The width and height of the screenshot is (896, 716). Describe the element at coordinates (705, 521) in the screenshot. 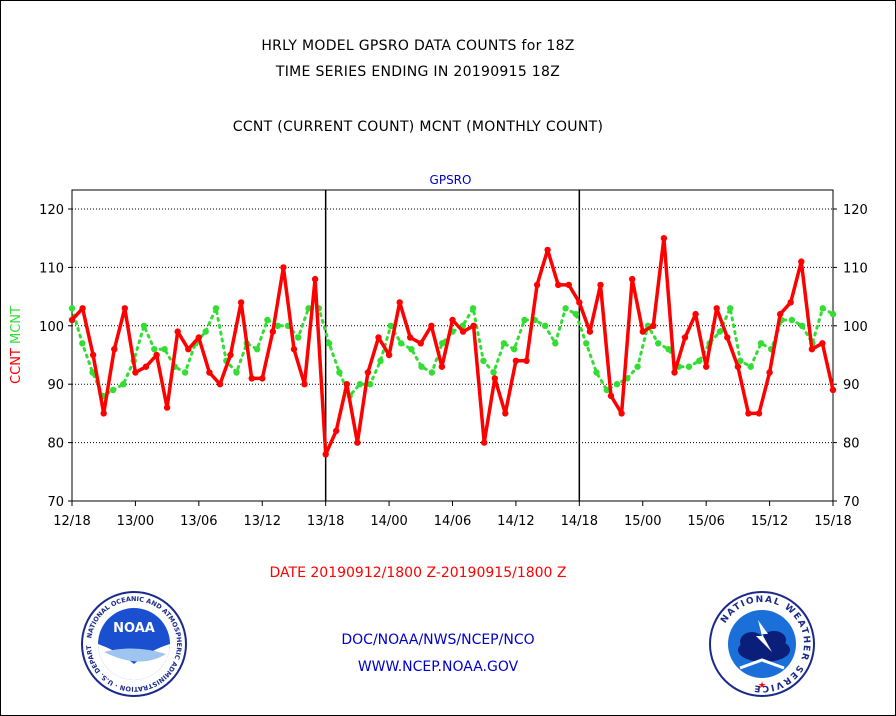

I see `x-tick-label: 15/06` at that location.